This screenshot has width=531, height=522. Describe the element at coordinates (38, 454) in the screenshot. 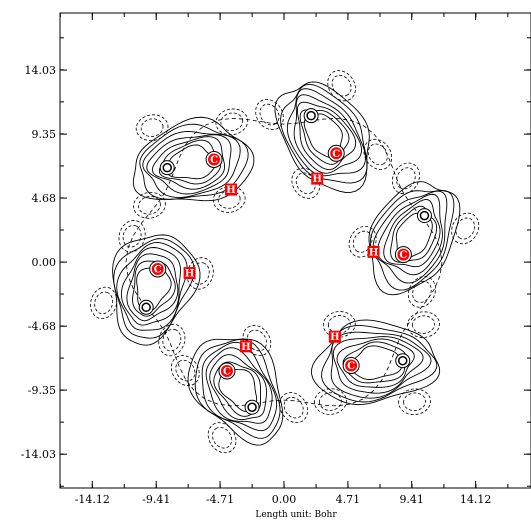

I see `y-tick-label: -14.03` at that location.